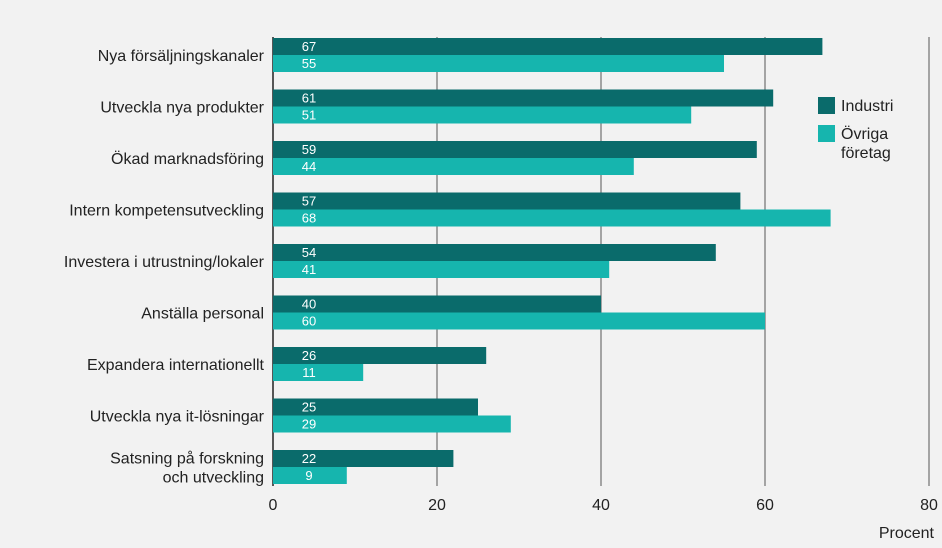  What do you see at coordinates (867, 106) in the screenshot?
I see `legend-label: Industri` at bounding box center [867, 106].